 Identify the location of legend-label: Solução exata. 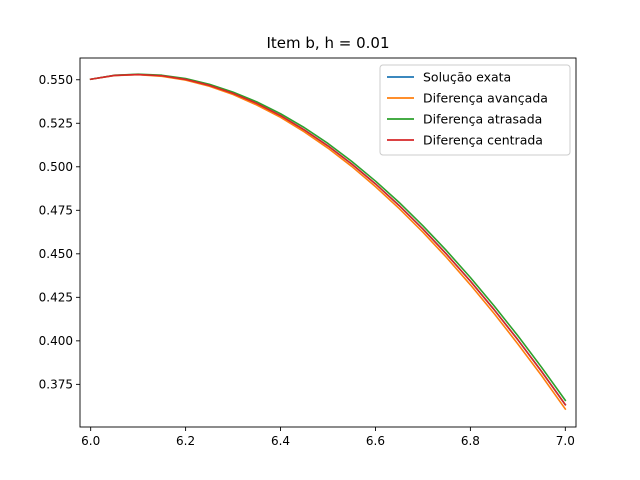
(467, 77).